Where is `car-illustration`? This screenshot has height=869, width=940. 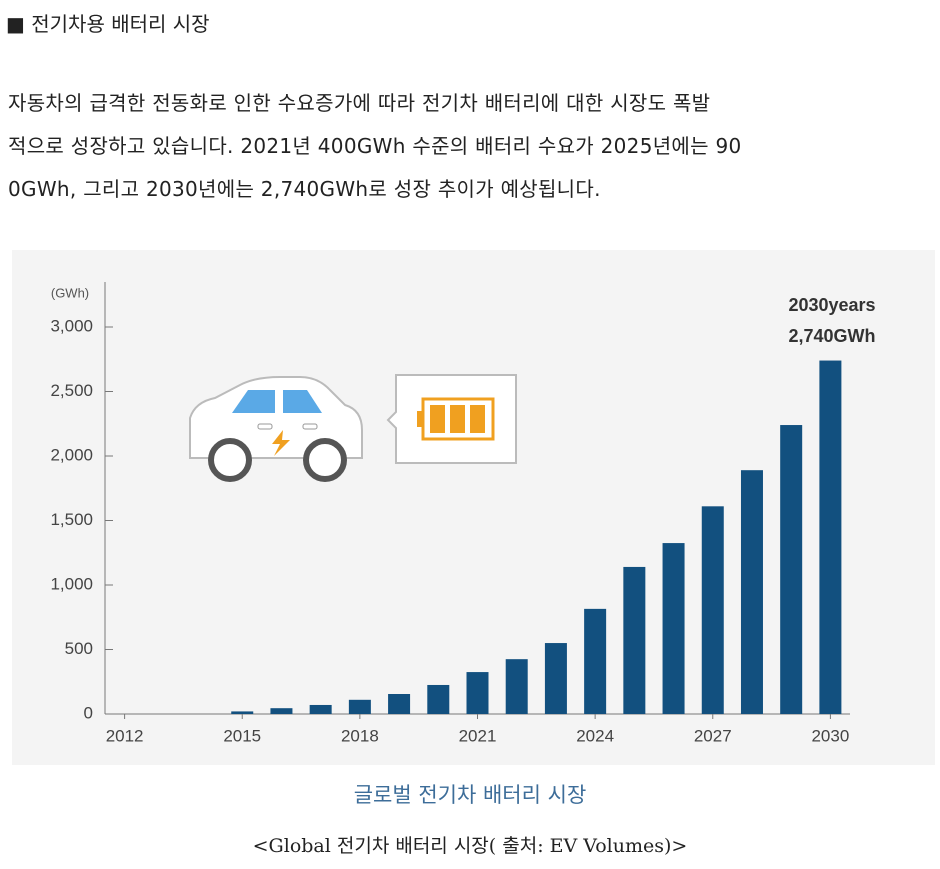 car-illustration is located at coordinates (353, 428).